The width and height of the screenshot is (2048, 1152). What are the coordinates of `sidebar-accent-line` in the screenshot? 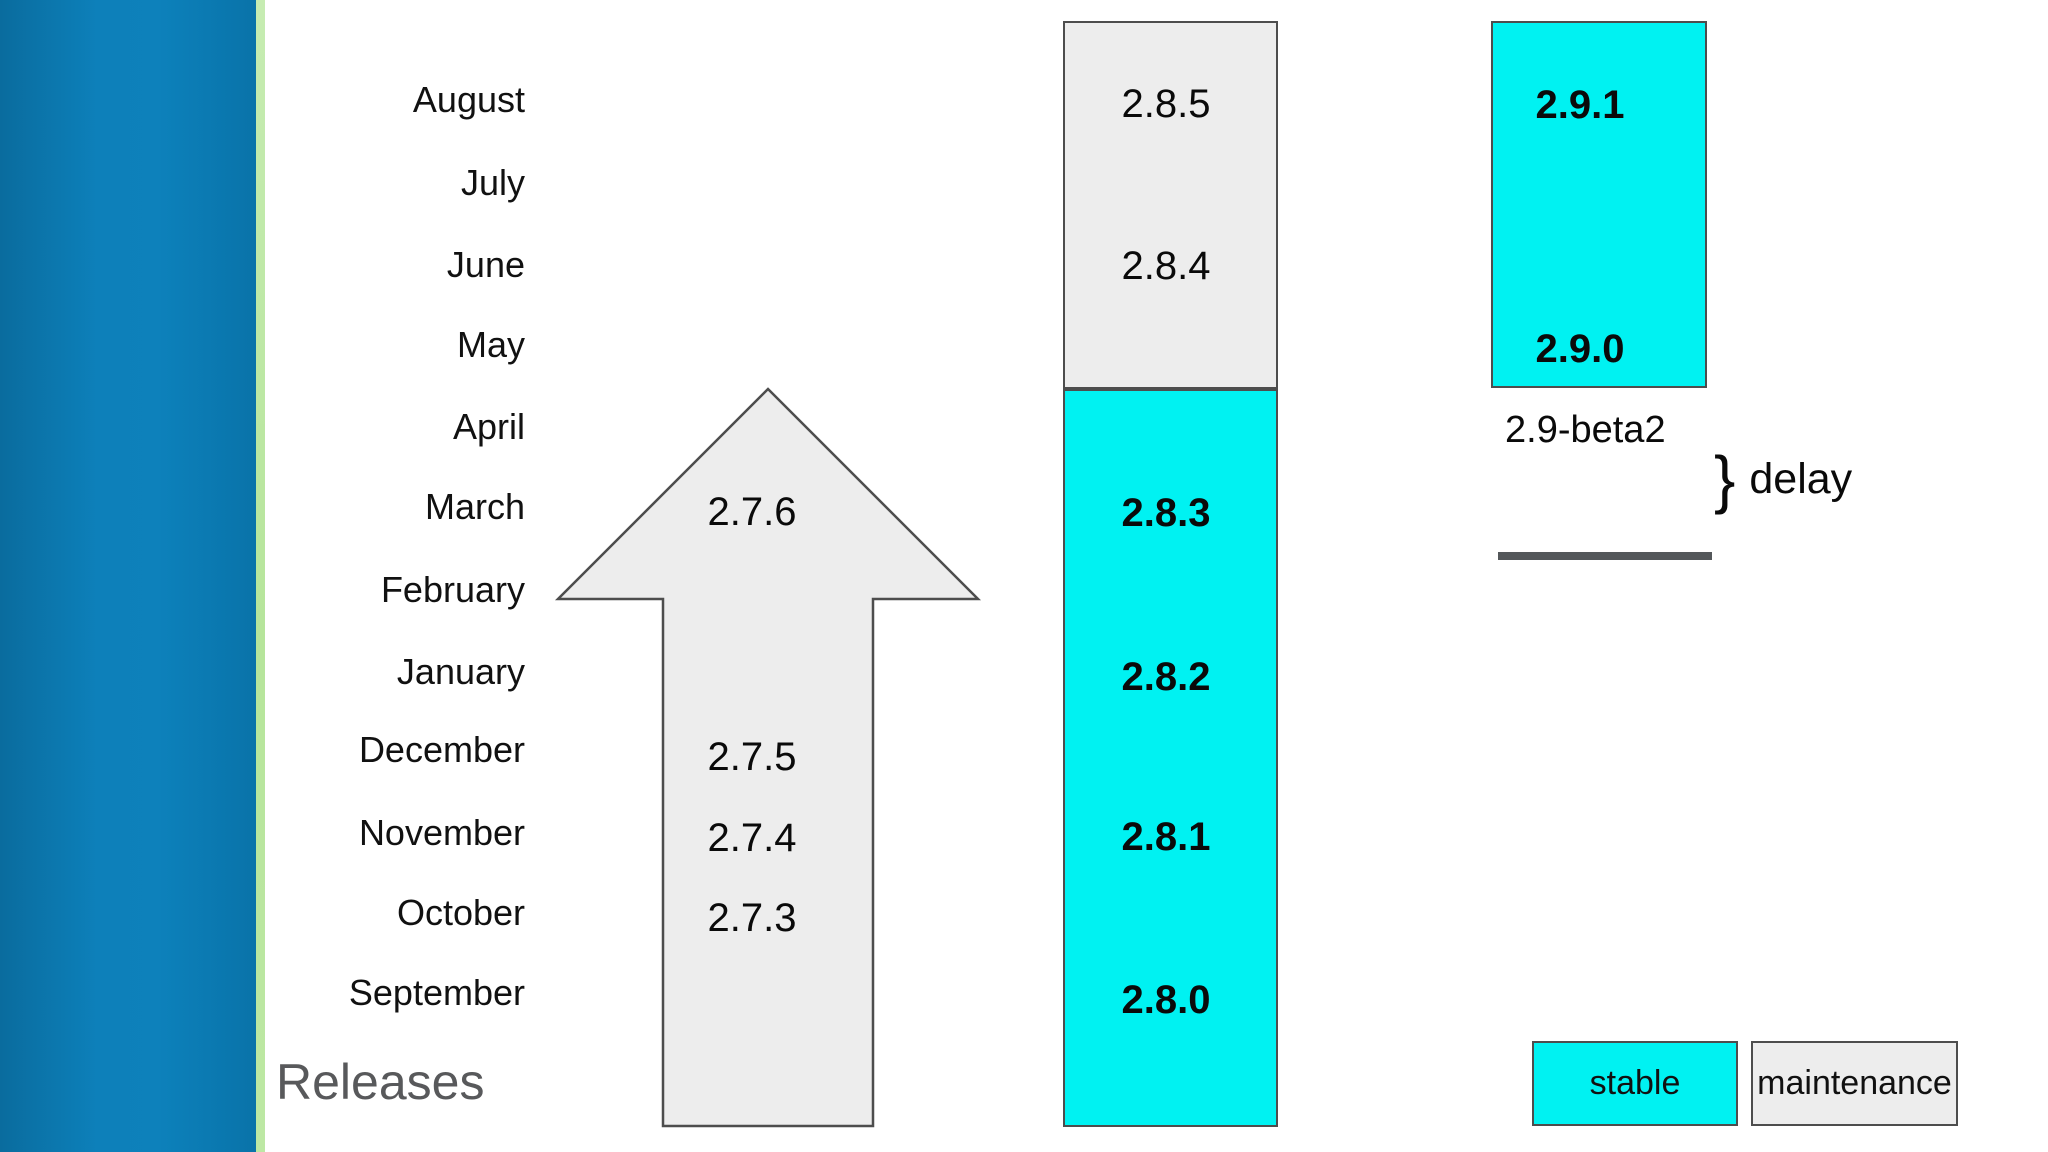 It's located at (260, 576).